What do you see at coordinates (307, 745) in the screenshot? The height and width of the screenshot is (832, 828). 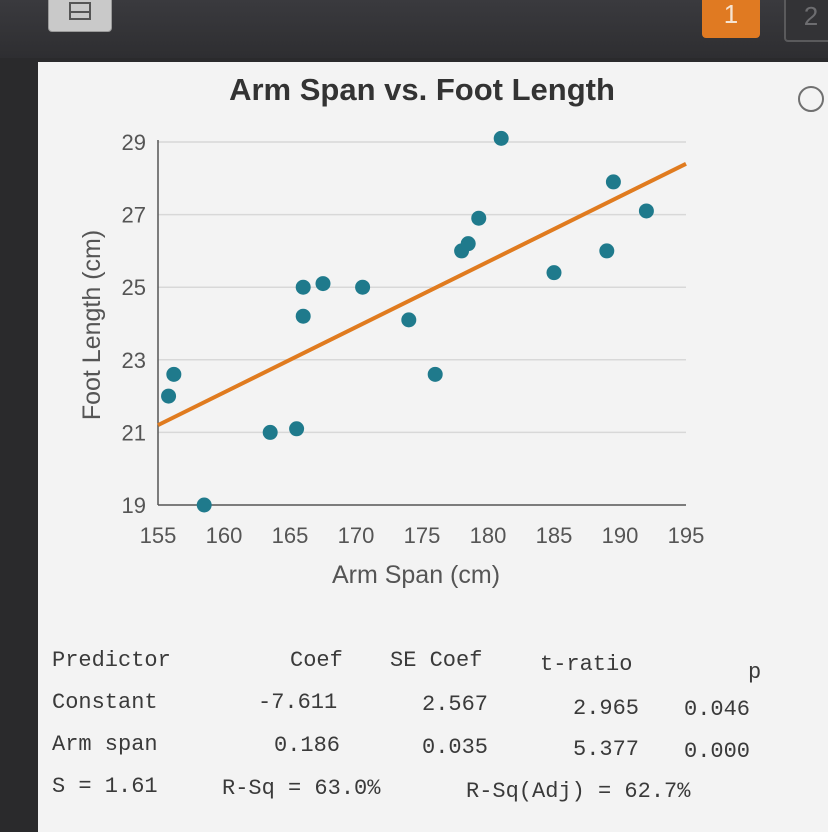 I see `row-armspan-coef: 0.186` at bounding box center [307, 745].